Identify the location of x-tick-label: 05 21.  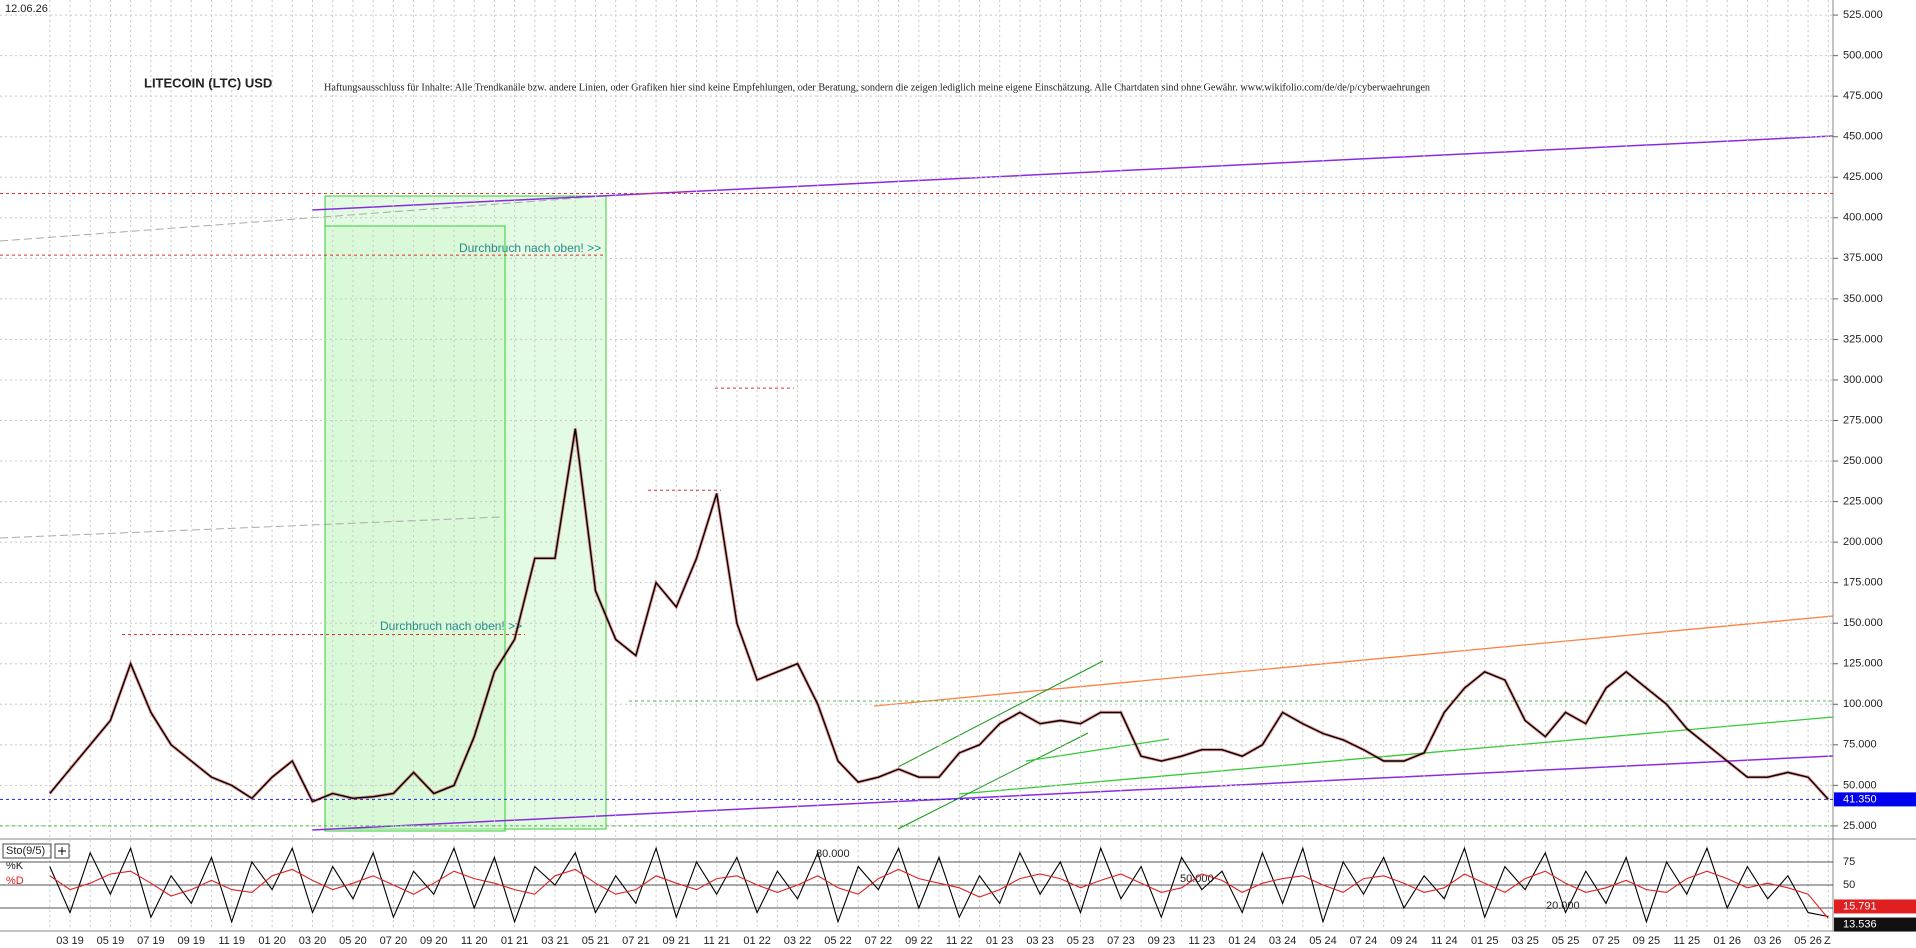
(596, 941).